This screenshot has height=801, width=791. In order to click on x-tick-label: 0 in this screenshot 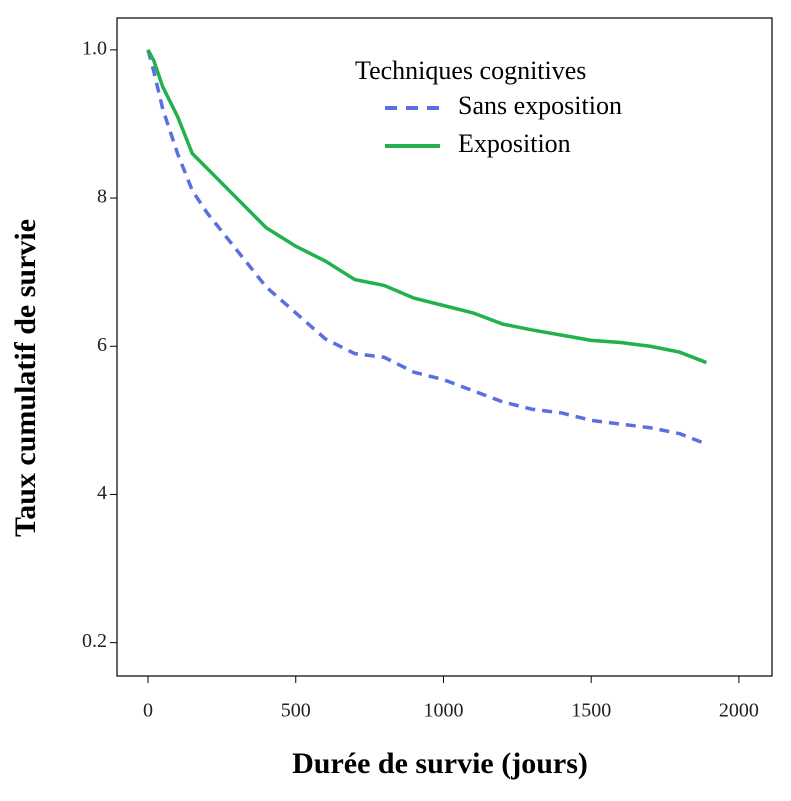, I will do `click(148, 711)`.